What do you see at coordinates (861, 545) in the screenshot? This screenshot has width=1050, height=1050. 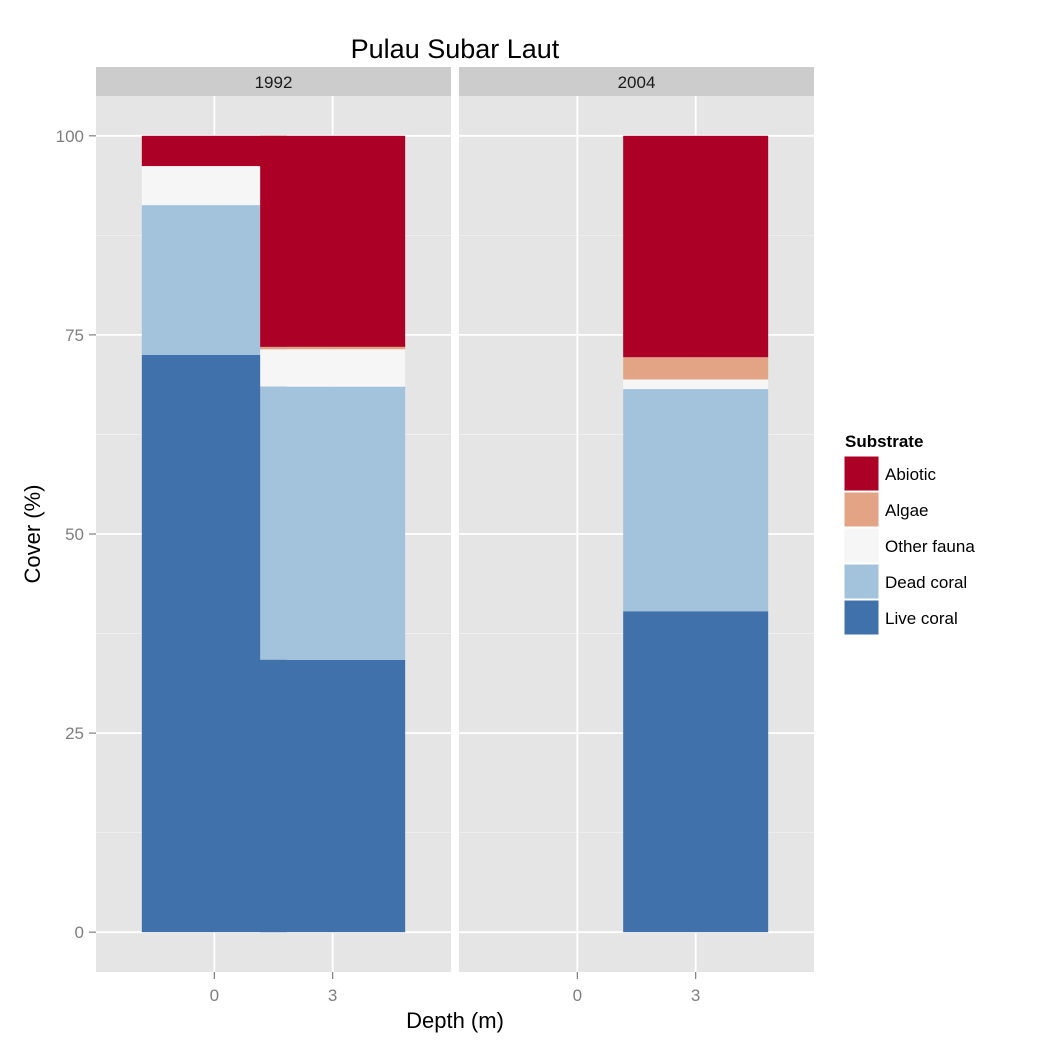 I see `legend-key-other-fauna` at bounding box center [861, 545].